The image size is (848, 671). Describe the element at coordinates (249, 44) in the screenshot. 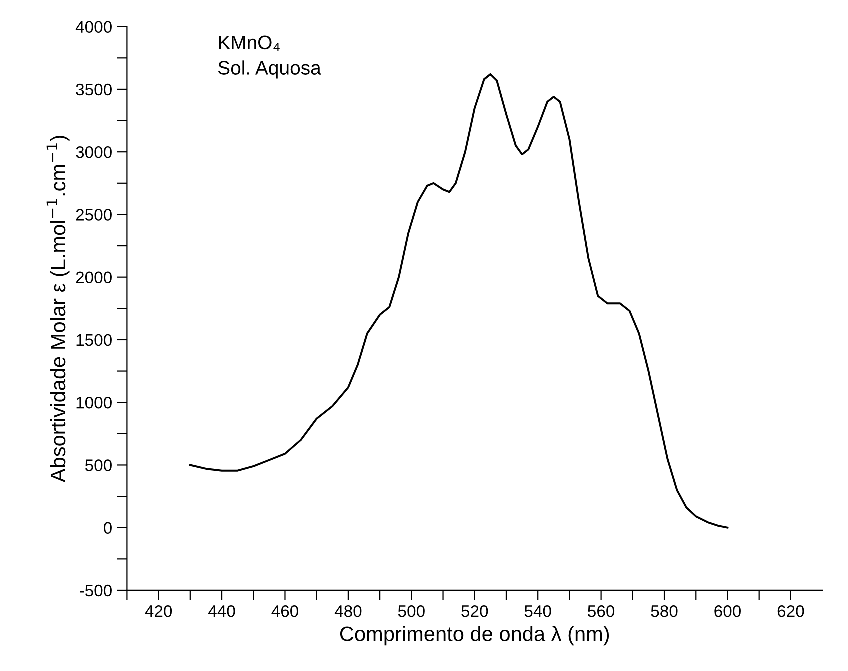

I see `annotation: KMnO₄` at that location.